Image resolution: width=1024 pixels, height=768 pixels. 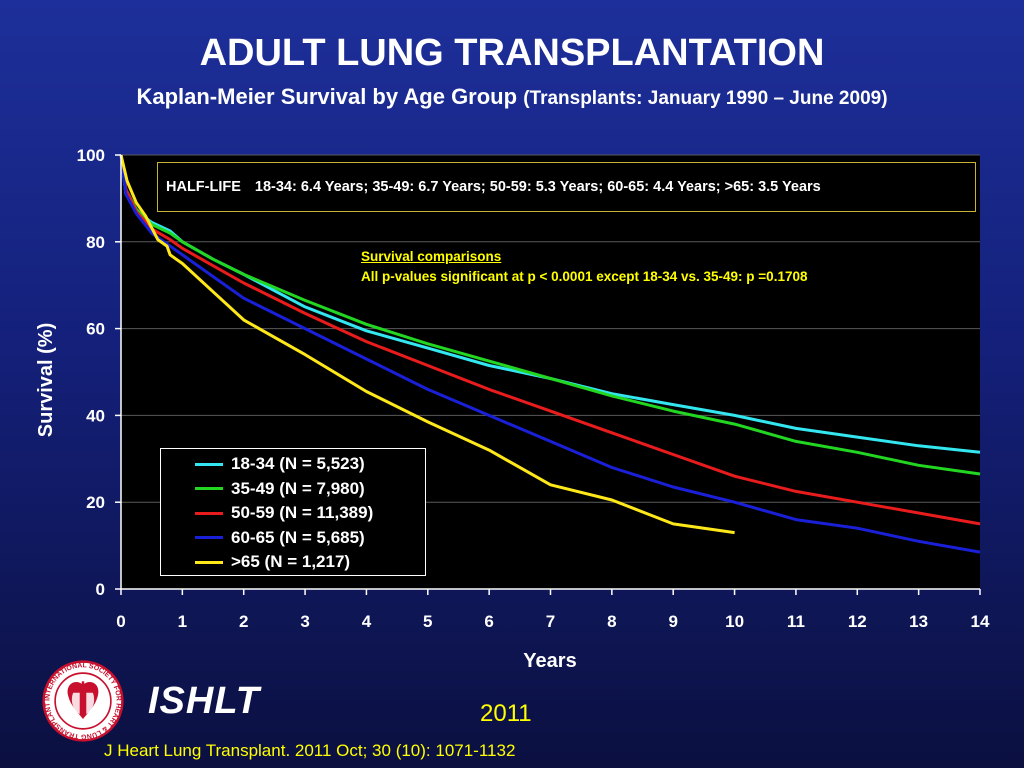 What do you see at coordinates (506, 713) in the screenshot?
I see `slide-year: 2011` at bounding box center [506, 713].